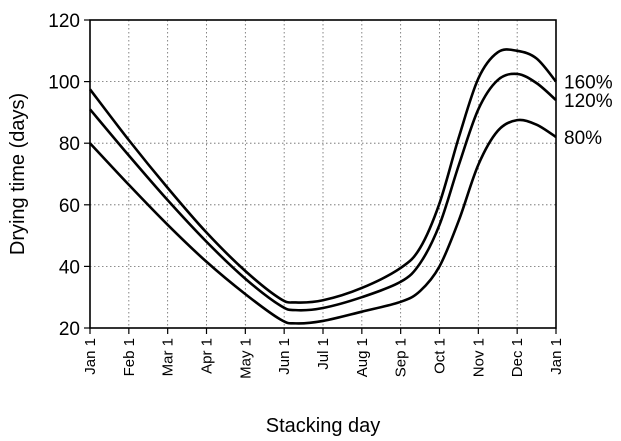 This screenshot has height=441, width=621. I want to click on series-label: 120%, so click(588, 101).